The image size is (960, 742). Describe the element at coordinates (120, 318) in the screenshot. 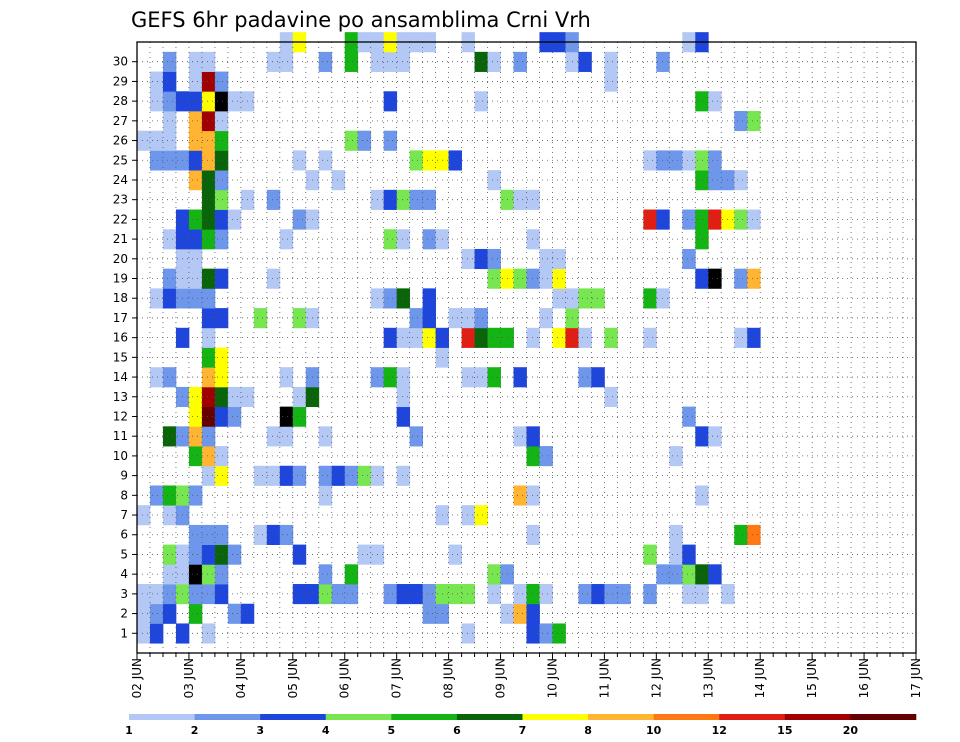

I see `y-tick-label: 17` at that location.